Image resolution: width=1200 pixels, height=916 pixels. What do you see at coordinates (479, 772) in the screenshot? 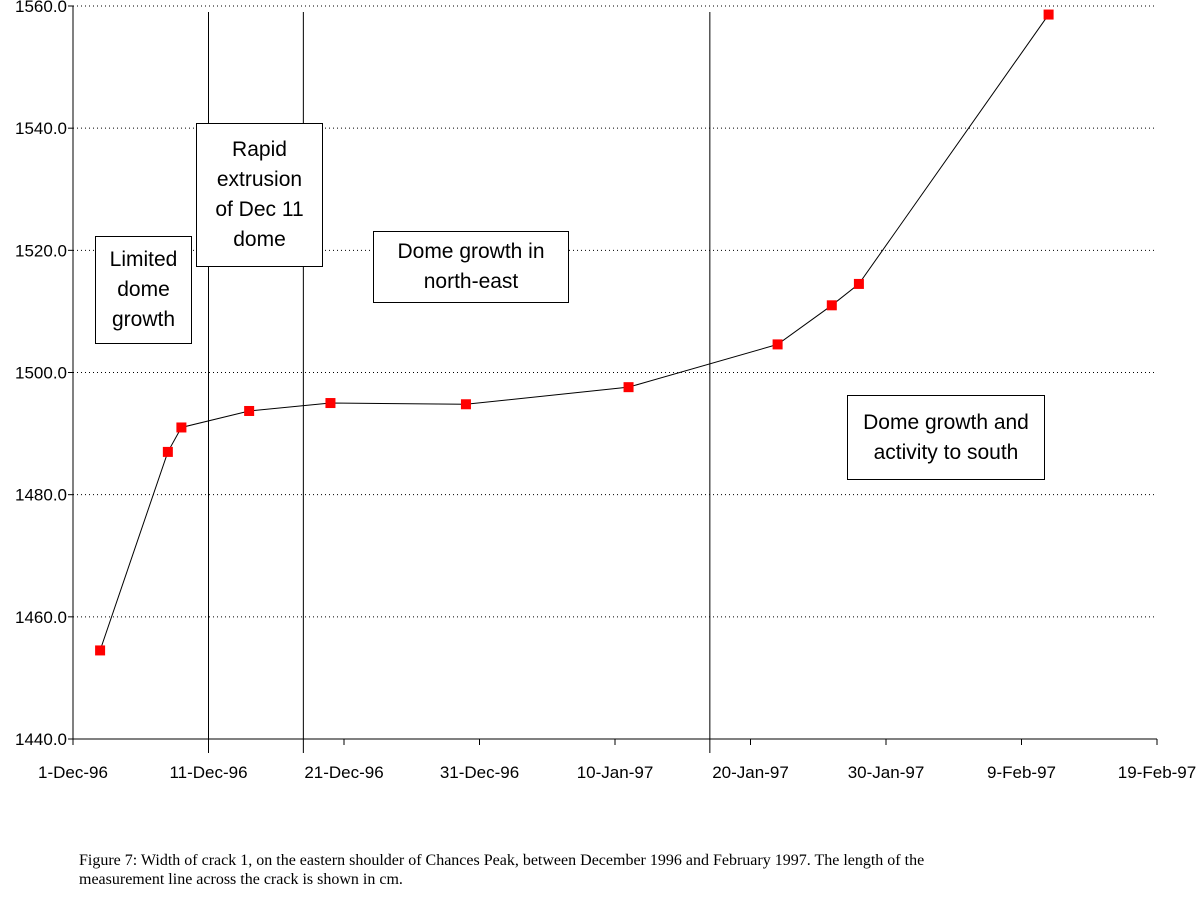
I see `x-tick-label: 31-Dec-96` at bounding box center [479, 772].